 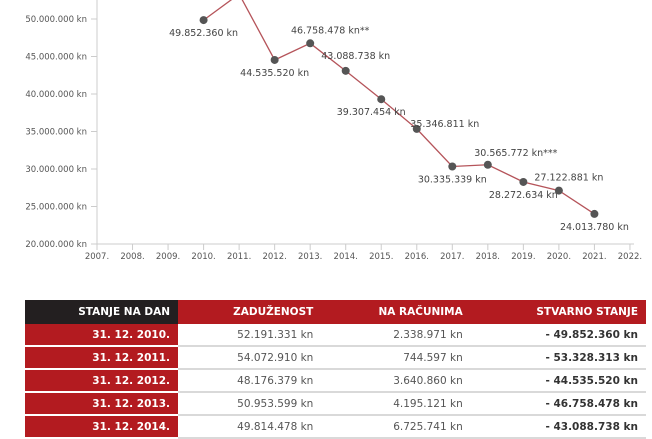 What do you see at coordinates (330, 30) in the screenshot?
I see `data-label: 46.758.478 kn**` at bounding box center [330, 30].